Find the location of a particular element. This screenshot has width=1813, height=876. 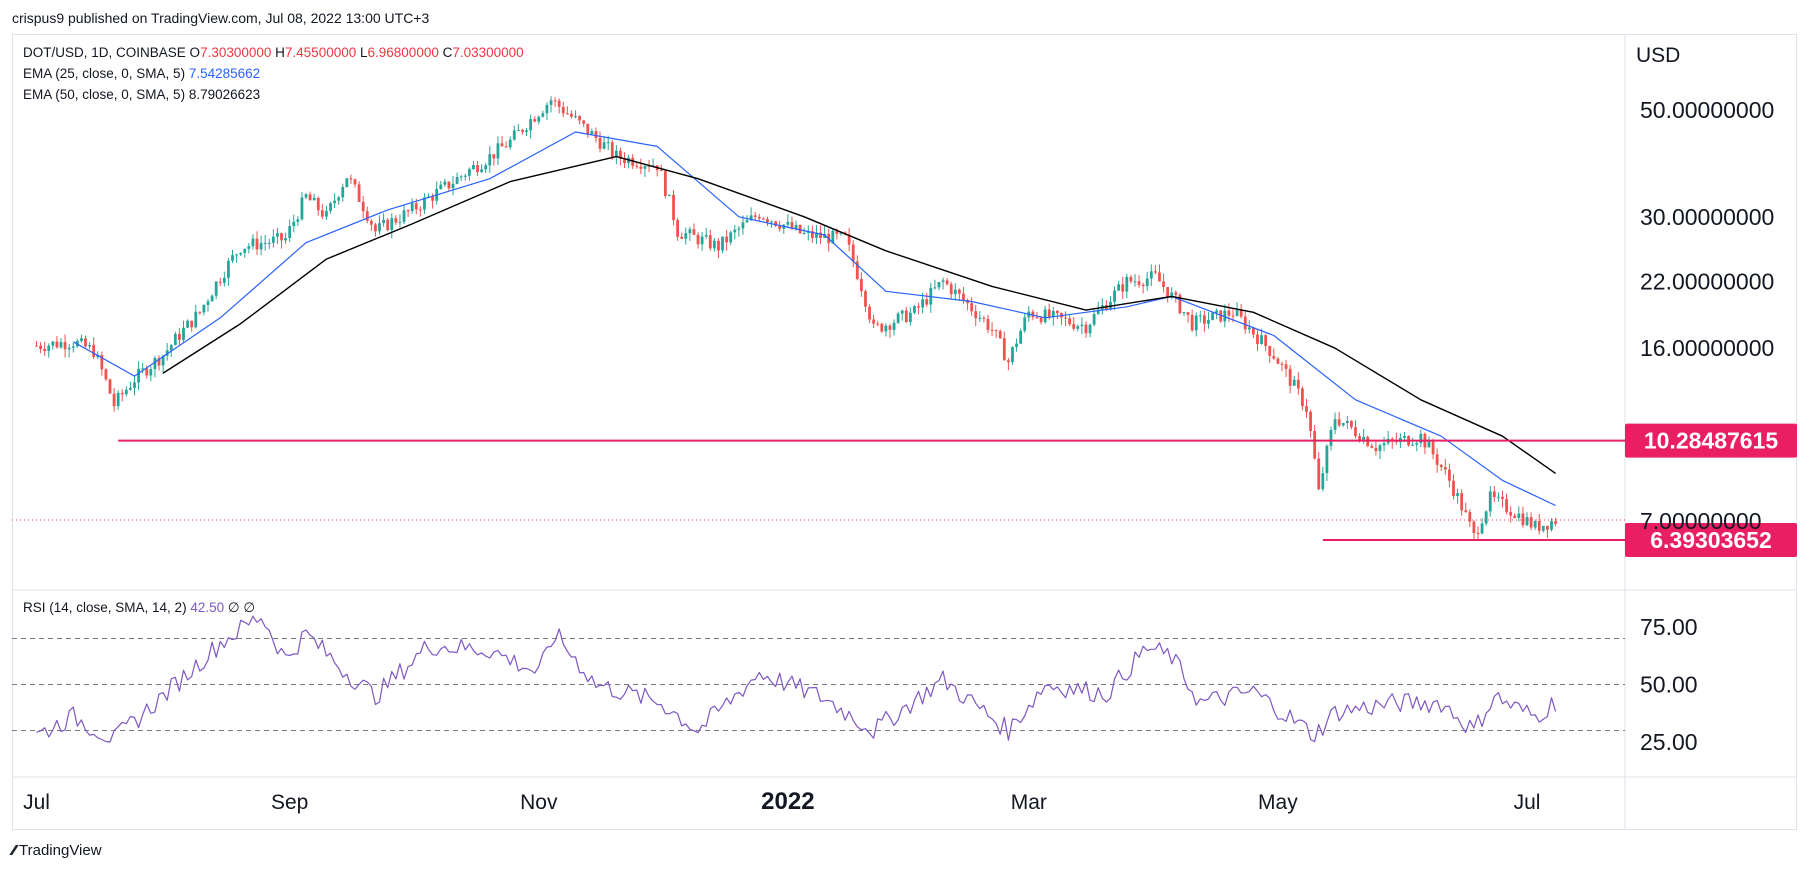

close-value: 7.03300000 is located at coordinates (488, 52).